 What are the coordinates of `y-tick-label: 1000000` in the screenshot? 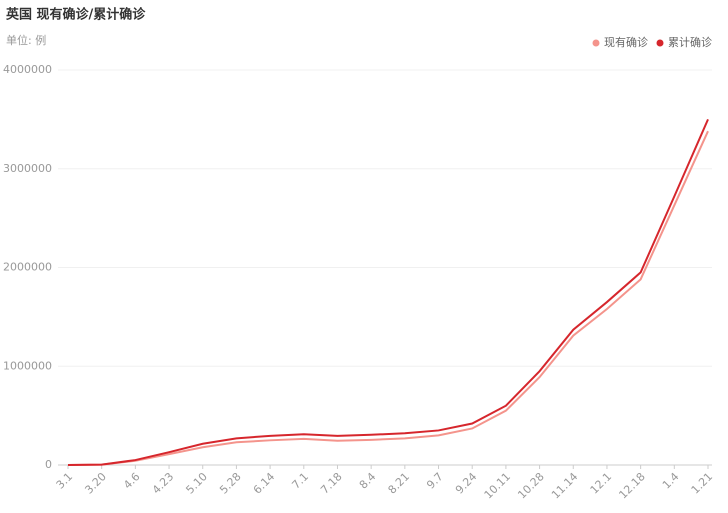 It's located at (27, 365).